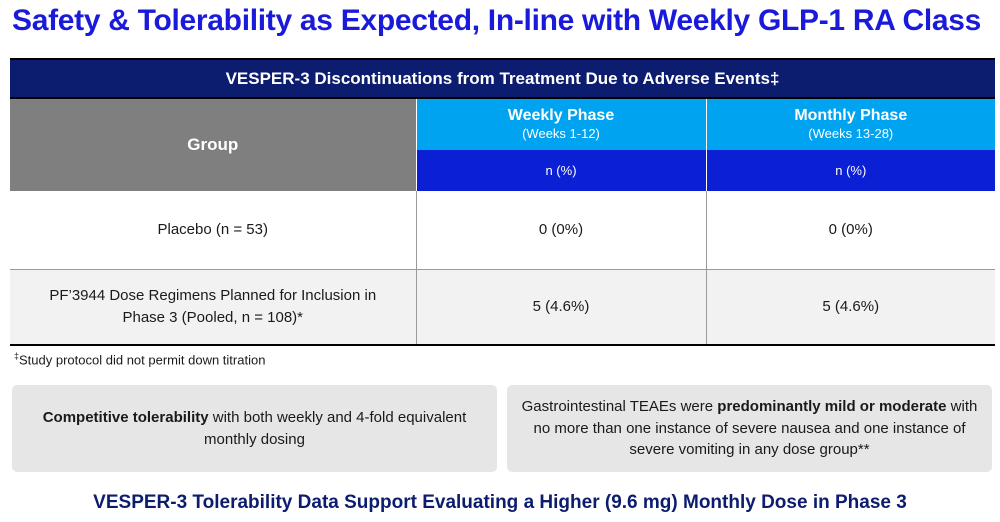 This screenshot has height=522, width=1000. I want to click on monthly-value-cell: 0 (0%), so click(851, 230).